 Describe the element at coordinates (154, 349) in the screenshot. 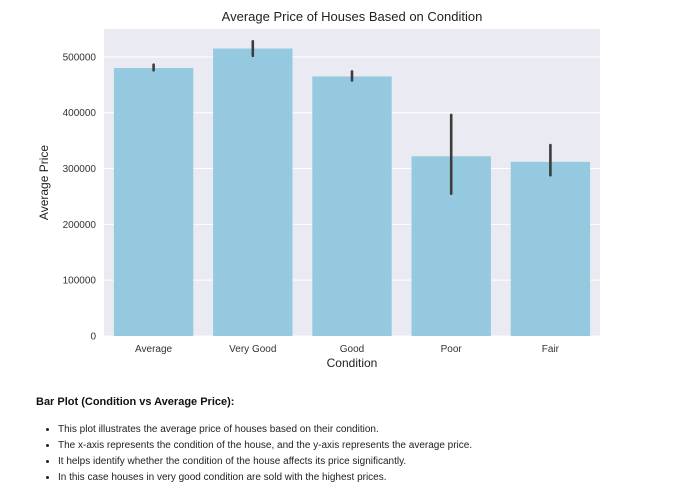

I see `x-tick-label: Average` at that location.